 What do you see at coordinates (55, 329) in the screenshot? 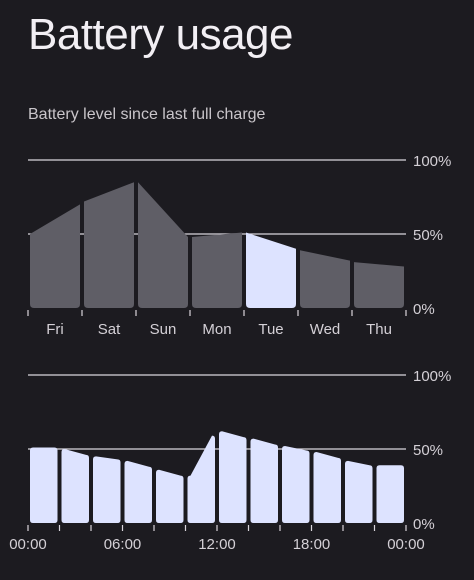
I see `x-tick-label-fri: Fri` at bounding box center [55, 329].